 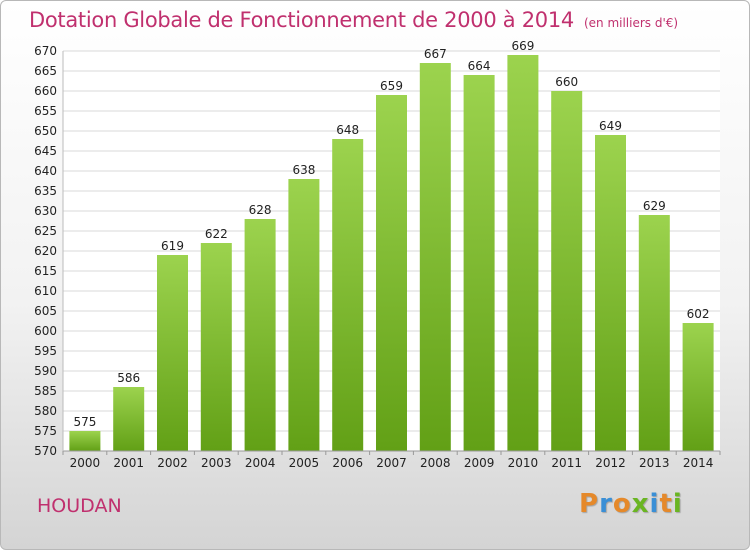 What do you see at coordinates (45, 331) in the screenshot?
I see `y-tick-label: 600` at bounding box center [45, 331].